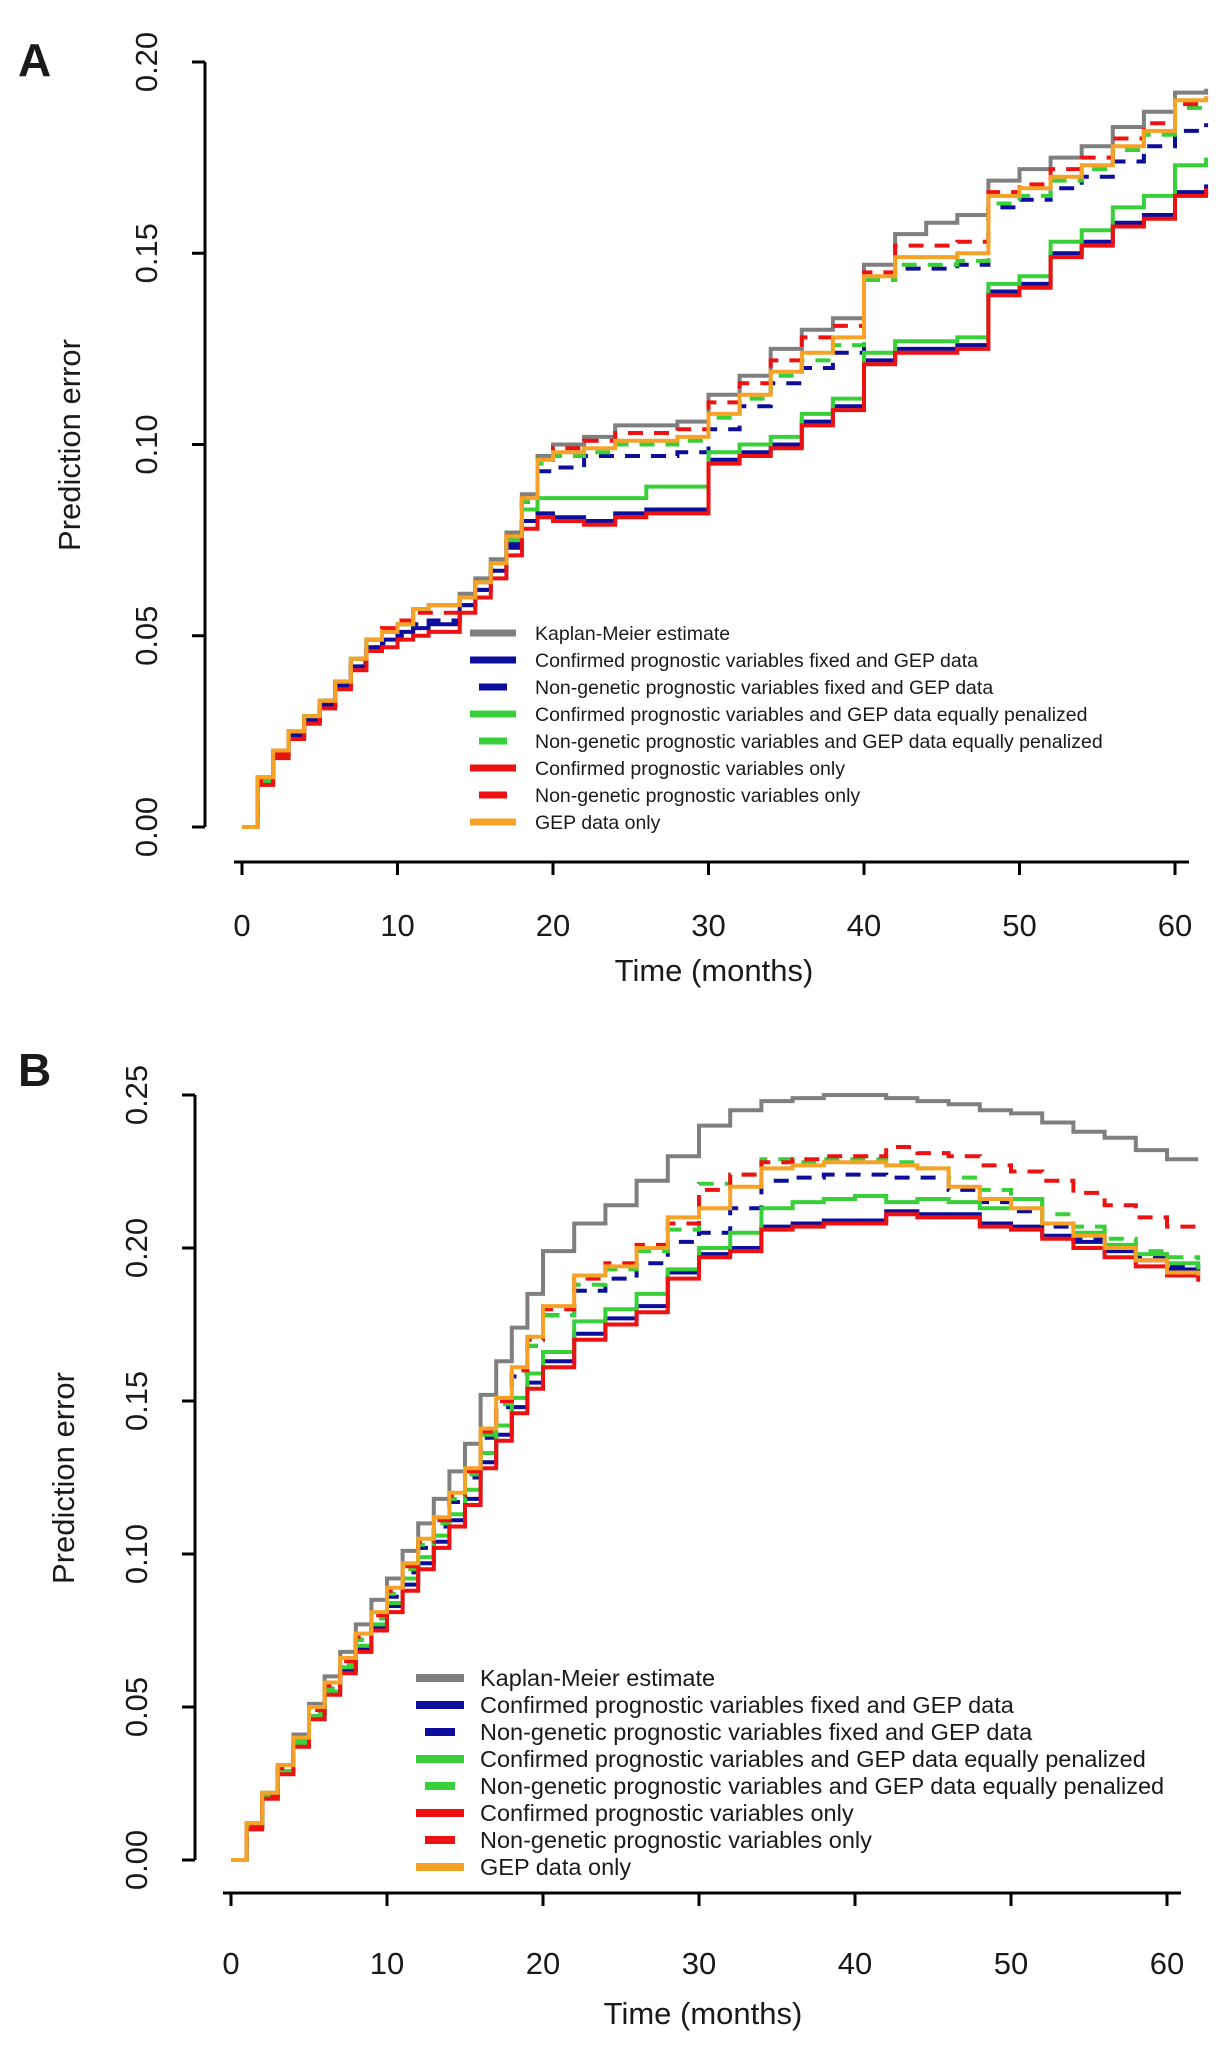 Image resolution: width=1231 pixels, height=2051 pixels. I want to click on panel-b-y-axis-title: Prediction error, so click(63, 1478).